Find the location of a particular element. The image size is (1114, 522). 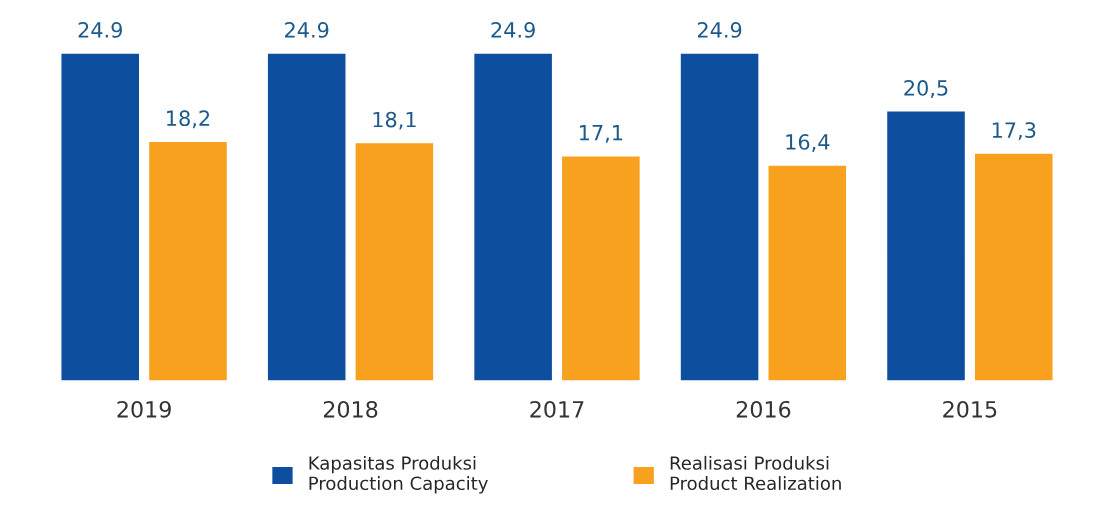

x-tick-label: 2016 is located at coordinates (763, 409).